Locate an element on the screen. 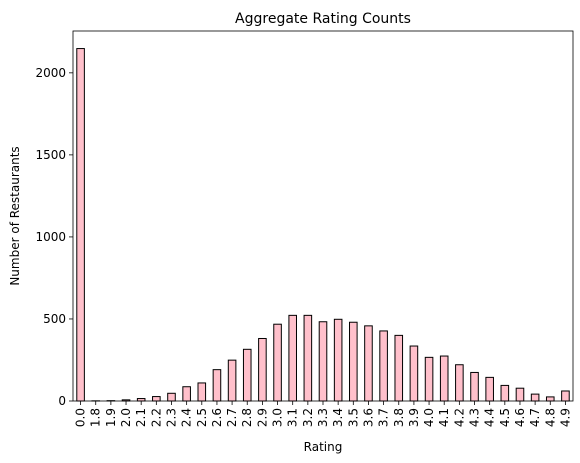  x-tick-label: 3.8 is located at coordinates (399, 417).